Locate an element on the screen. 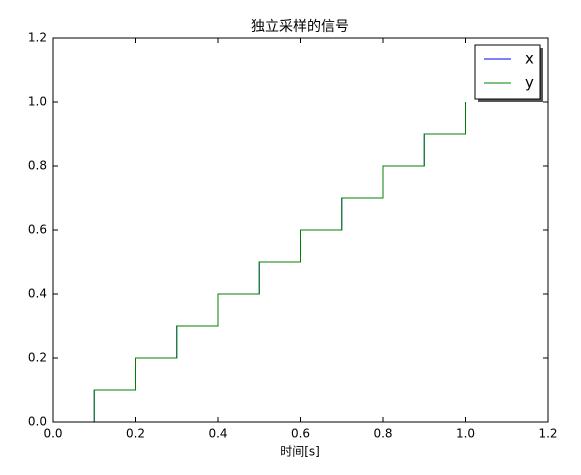 Image resolution: width=581 pixels, height=475 pixels. x-tick-label: 1.0 is located at coordinates (465, 434).